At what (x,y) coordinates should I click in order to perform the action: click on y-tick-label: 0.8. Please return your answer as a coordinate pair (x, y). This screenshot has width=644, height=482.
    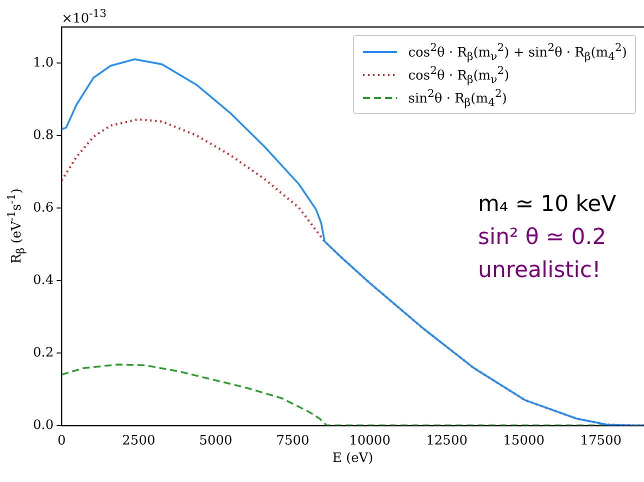
    Looking at the image, I should click on (43, 136).